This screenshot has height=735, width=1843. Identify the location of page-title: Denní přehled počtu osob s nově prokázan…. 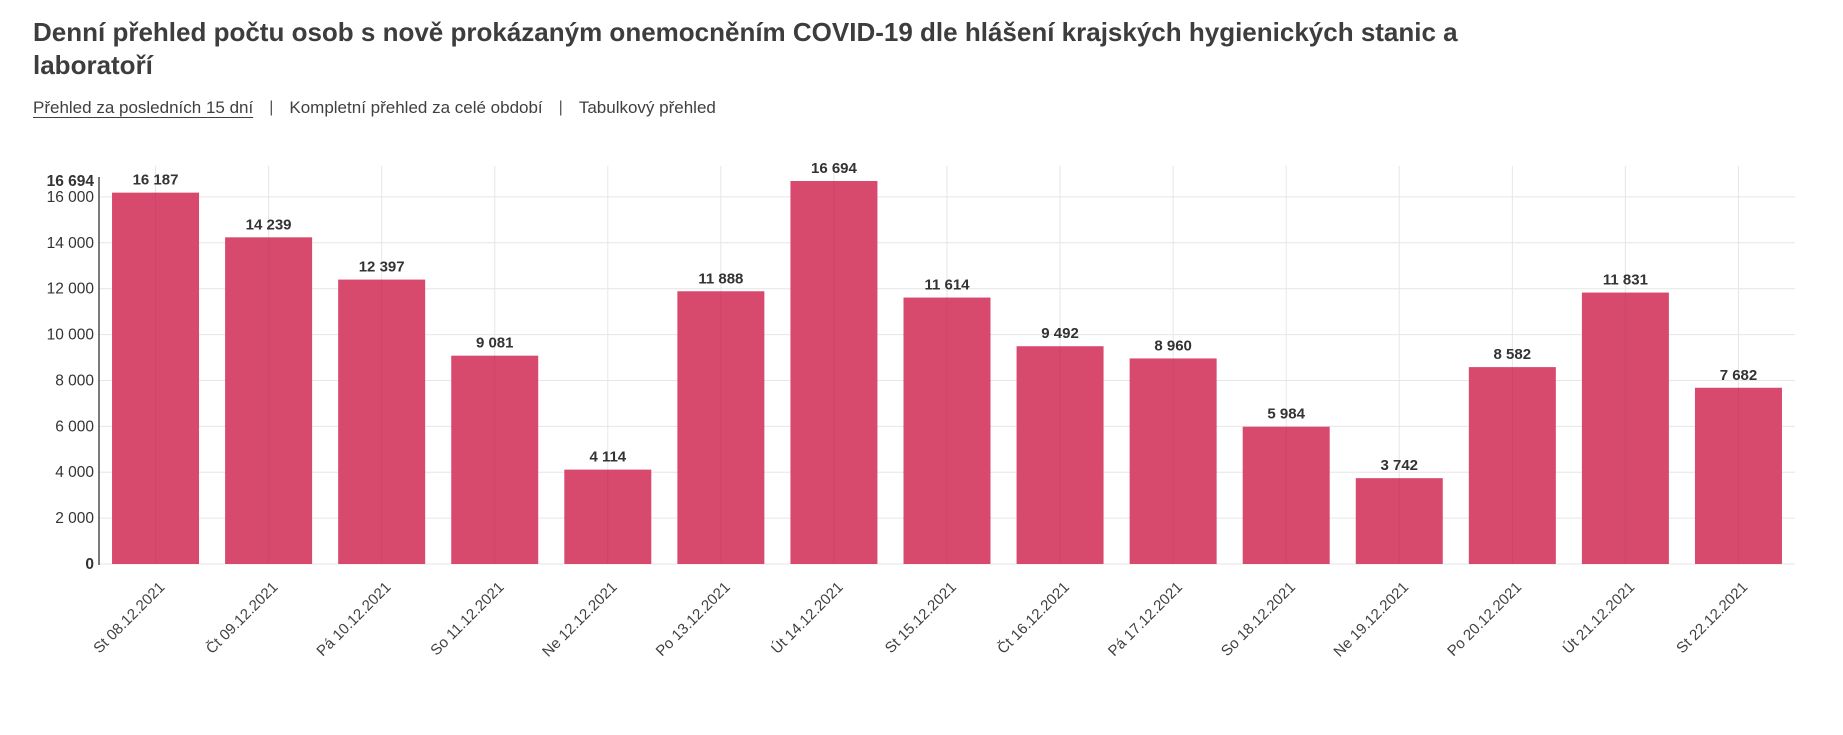
(745, 49).